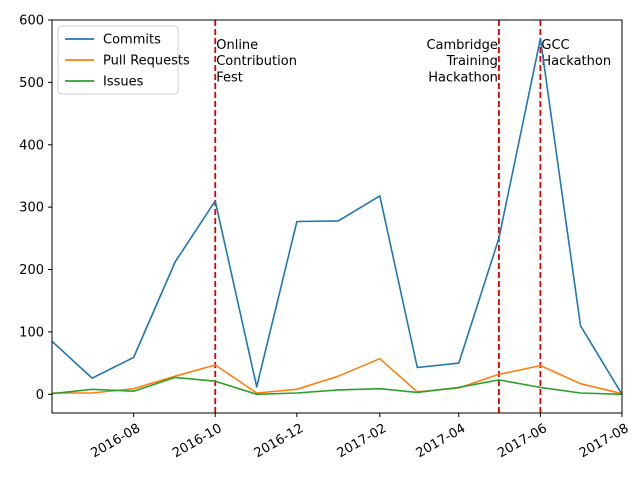 Image resolution: width=640 pixels, height=480 pixels. I want to click on y-tick-label: 500, so click(31, 83).